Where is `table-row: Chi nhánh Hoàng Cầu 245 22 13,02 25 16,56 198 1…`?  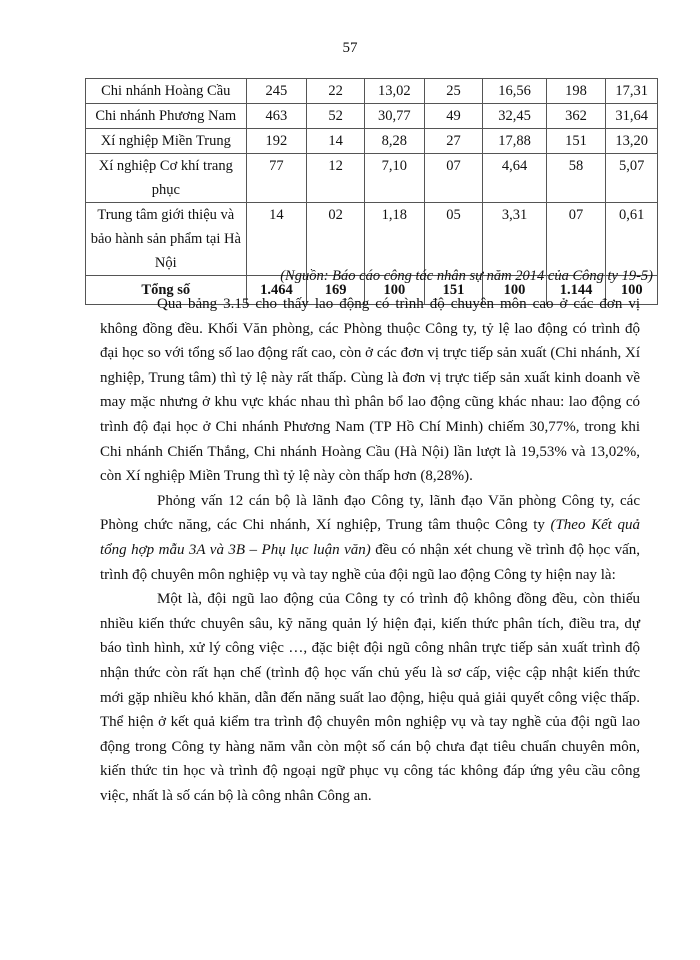 table-row: Chi nhánh Hoàng Cầu 245 22 13,02 25 16,56 198 1… is located at coordinates (371, 91).